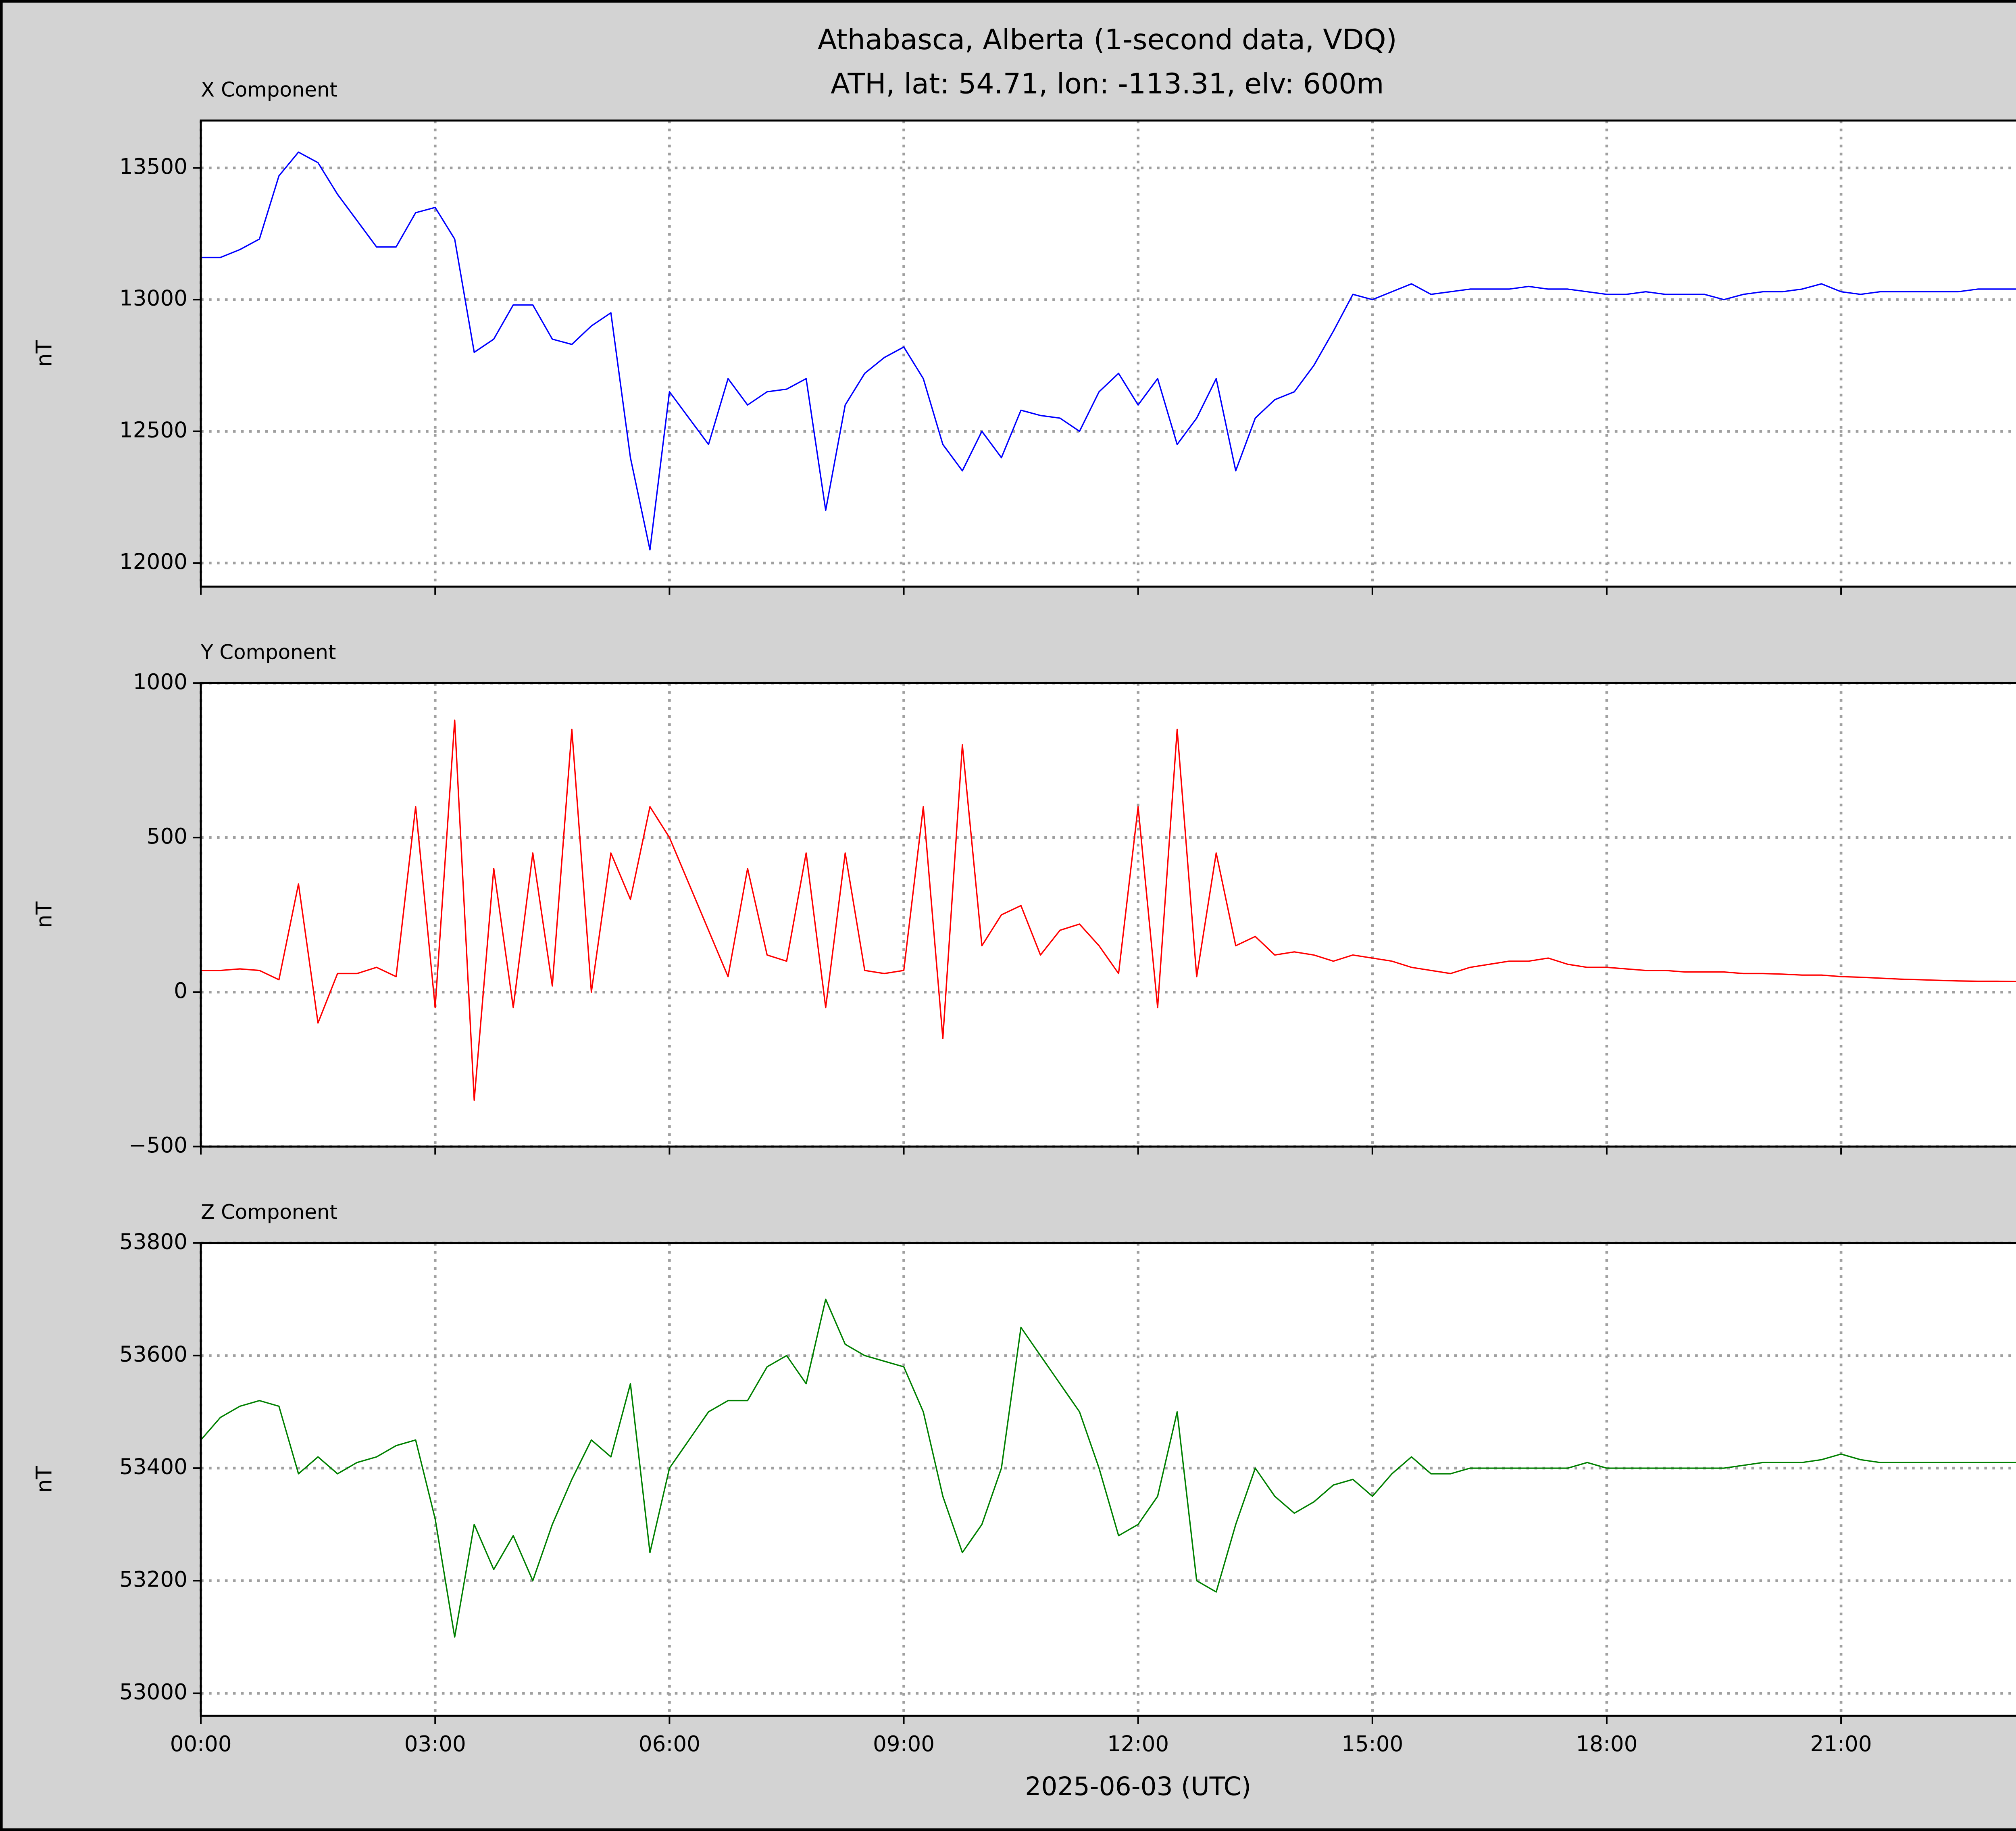 Image resolution: width=2016 pixels, height=1831 pixels. Describe the element at coordinates (1138, 1743) in the screenshot. I see `x-tick-label: 12:00` at that location.